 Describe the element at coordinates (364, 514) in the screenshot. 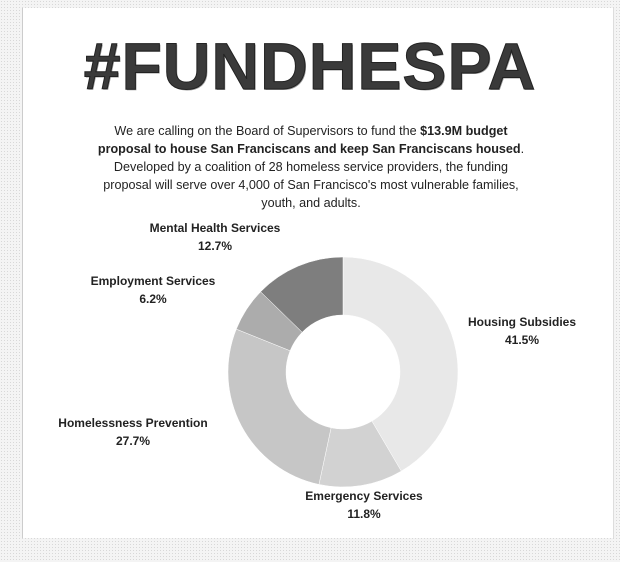

I see `segment-value: 11.8%` at that location.